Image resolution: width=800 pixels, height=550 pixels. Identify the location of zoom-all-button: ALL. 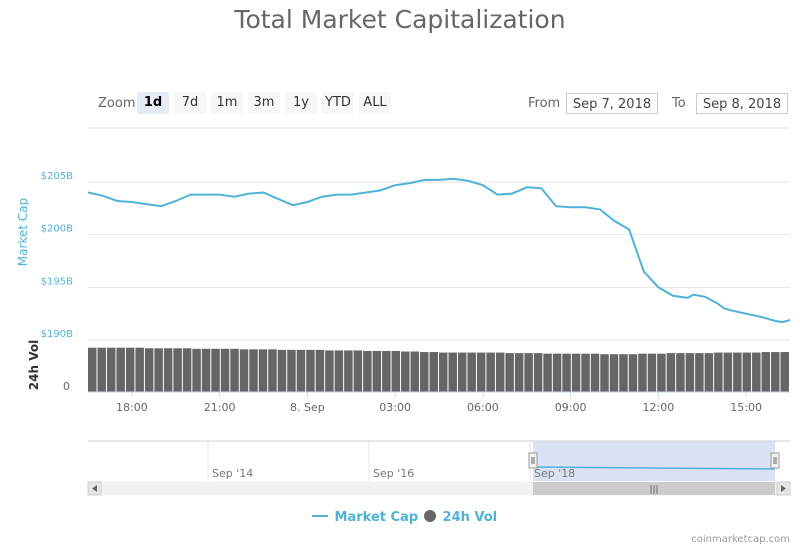
(375, 103).